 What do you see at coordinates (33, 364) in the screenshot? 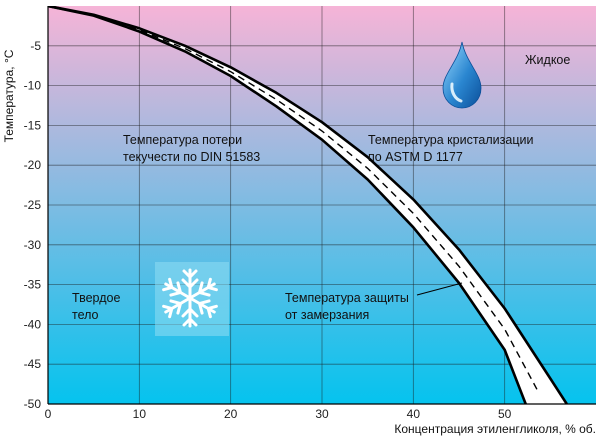
I see `y-tick-label: -45` at bounding box center [33, 364].